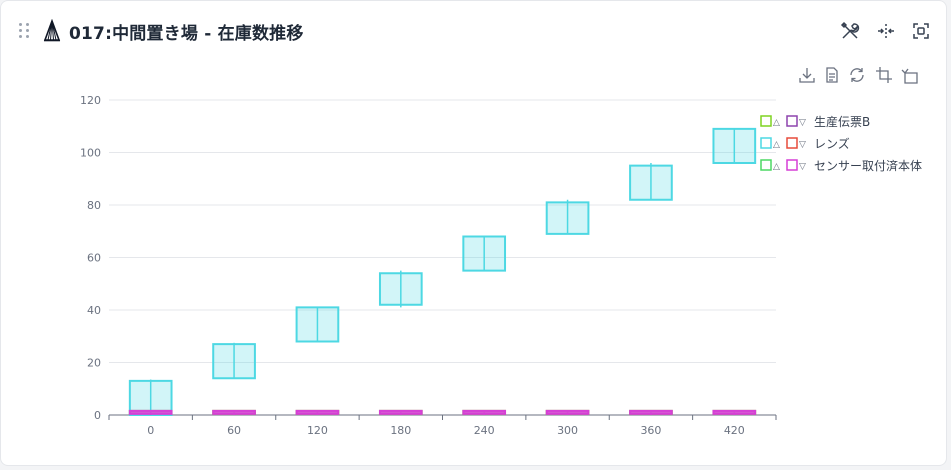 This screenshot has width=951, height=470. Describe the element at coordinates (484, 430) in the screenshot. I see `x-tick-label: 240` at that location.